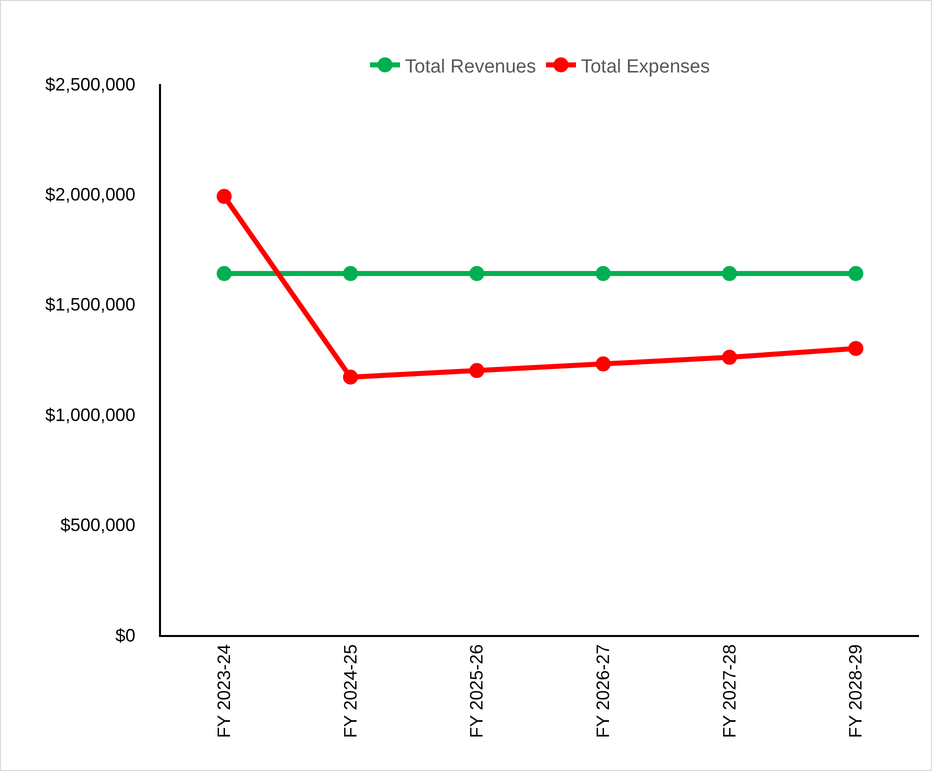 The image size is (932, 771). Describe the element at coordinates (125, 635) in the screenshot. I see `y-tick-label: $0` at that location.